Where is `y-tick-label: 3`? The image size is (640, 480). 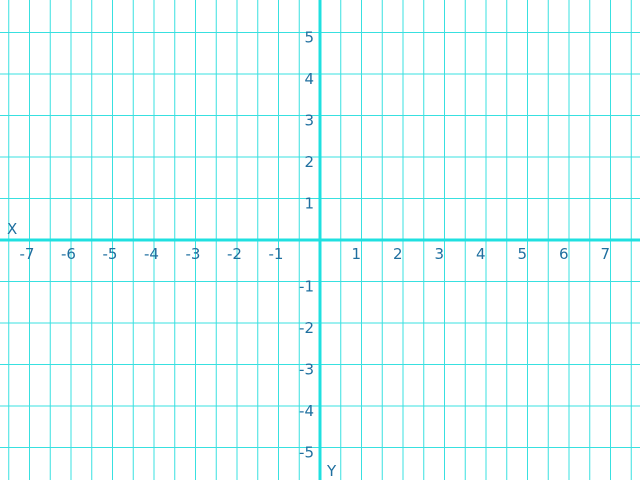
y-tick-label: 3 is located at coordinates (309, 121).